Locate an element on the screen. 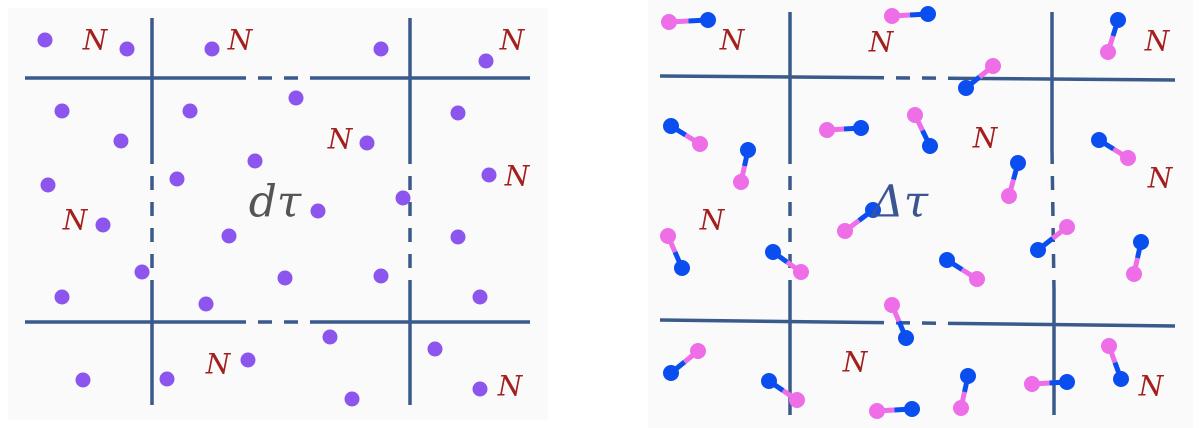  grid-line-v-dashed is located at coordinates (1053, 220).